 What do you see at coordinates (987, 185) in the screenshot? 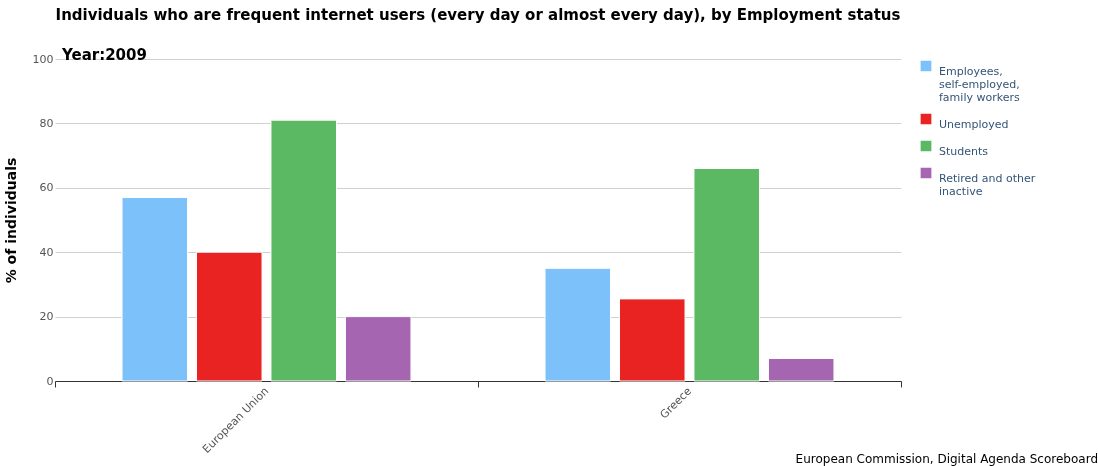
I see `legend-label: Retired and other inactive` at bounding box center [987, 185].